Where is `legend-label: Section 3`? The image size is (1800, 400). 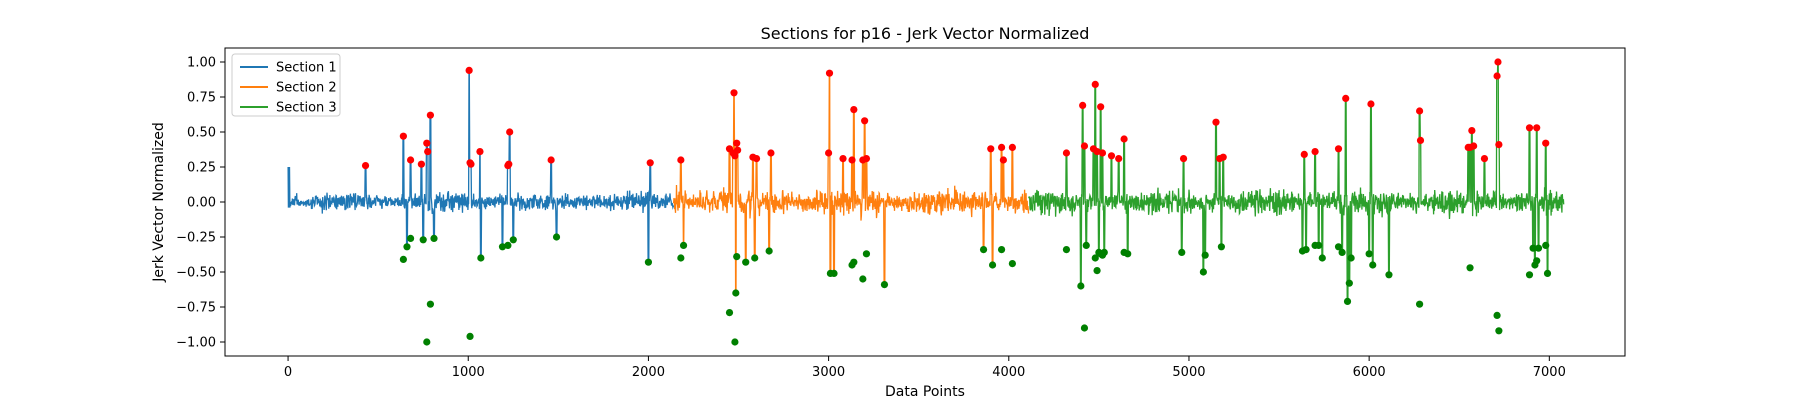
legend-label: Section 3 is located at coordinates (306, 108).